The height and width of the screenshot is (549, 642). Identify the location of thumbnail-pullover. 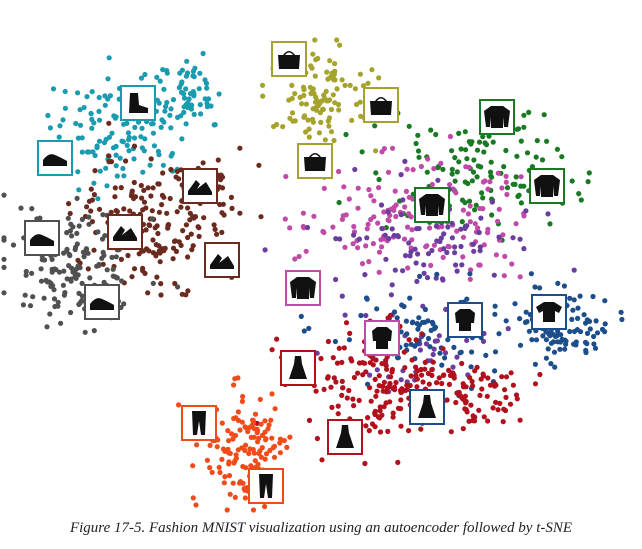
(303, 288).